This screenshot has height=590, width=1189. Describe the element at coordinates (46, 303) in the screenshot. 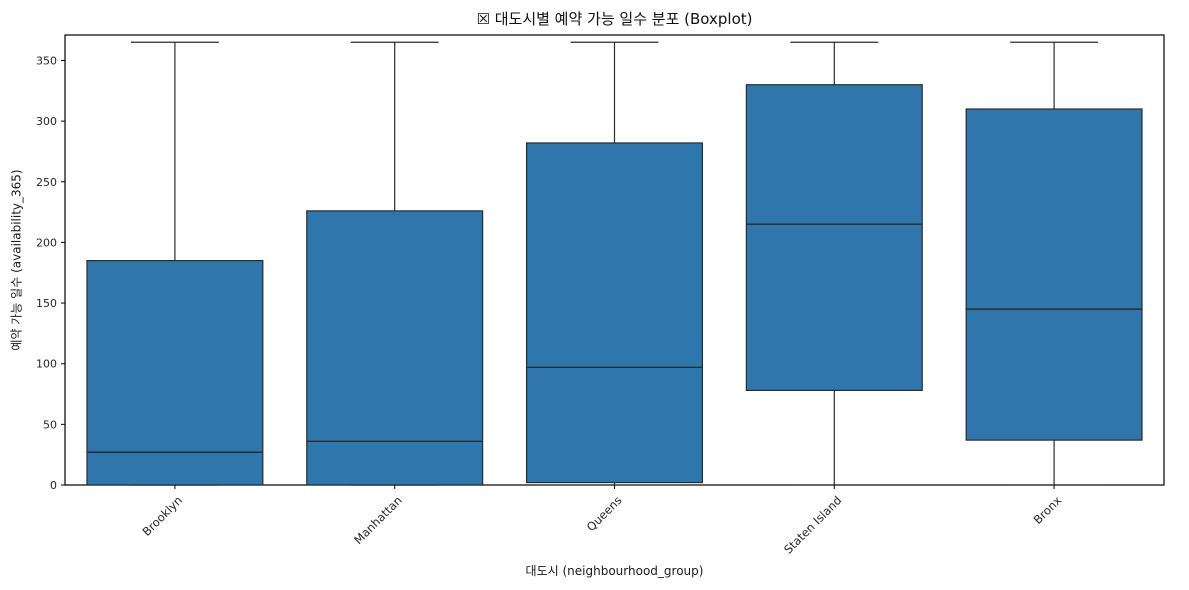

I see `y-tick-label: 150` at that location.